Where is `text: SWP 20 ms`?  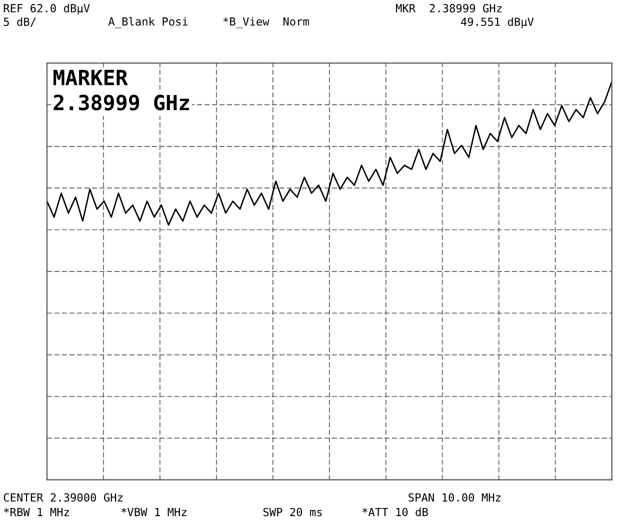 text: SWP 20 ms is located at coordinates (292, 512).